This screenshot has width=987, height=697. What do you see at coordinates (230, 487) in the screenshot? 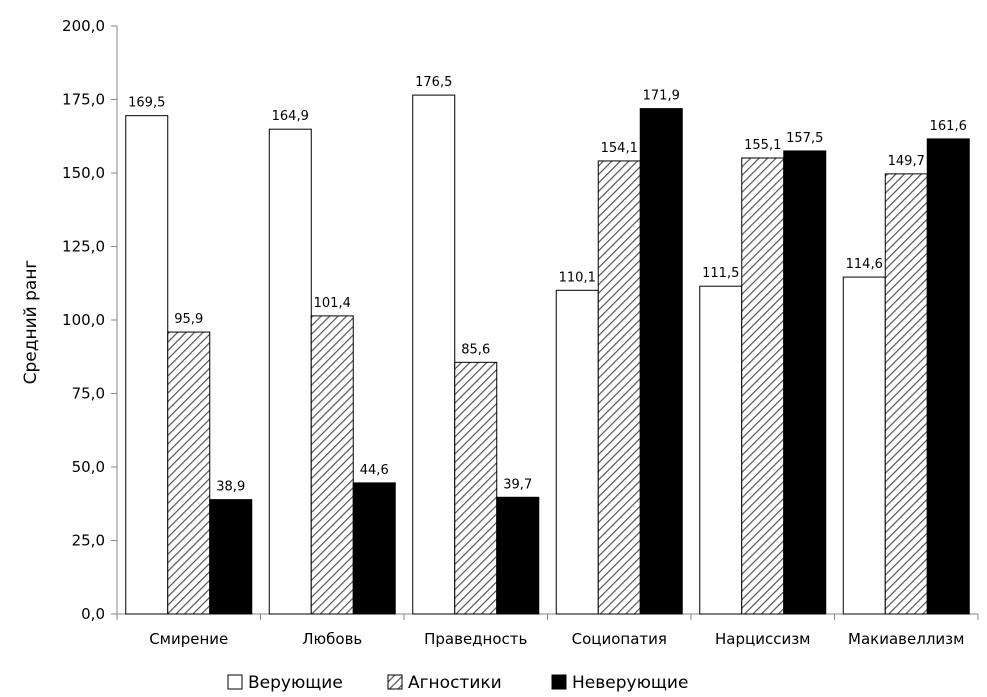
I see `data-label: 38,9` at bounding box center [230, 487].